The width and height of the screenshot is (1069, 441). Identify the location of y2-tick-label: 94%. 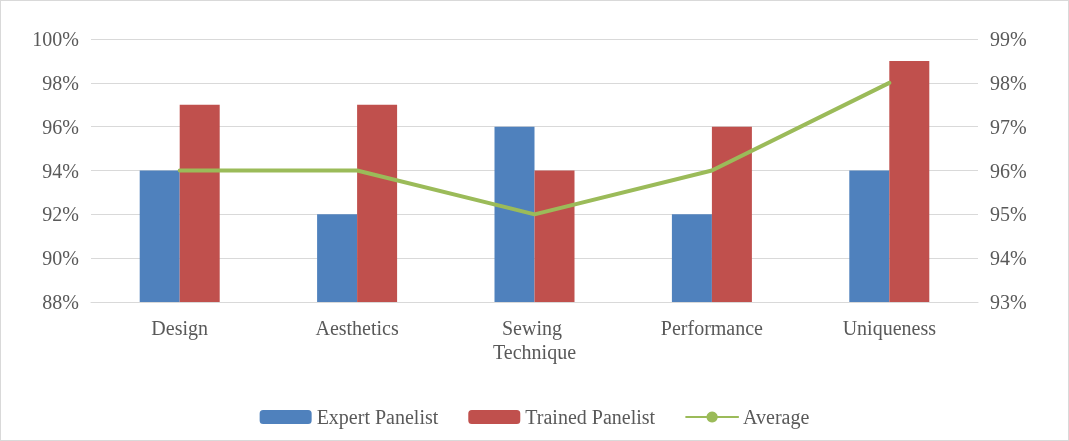
(1008, 258).